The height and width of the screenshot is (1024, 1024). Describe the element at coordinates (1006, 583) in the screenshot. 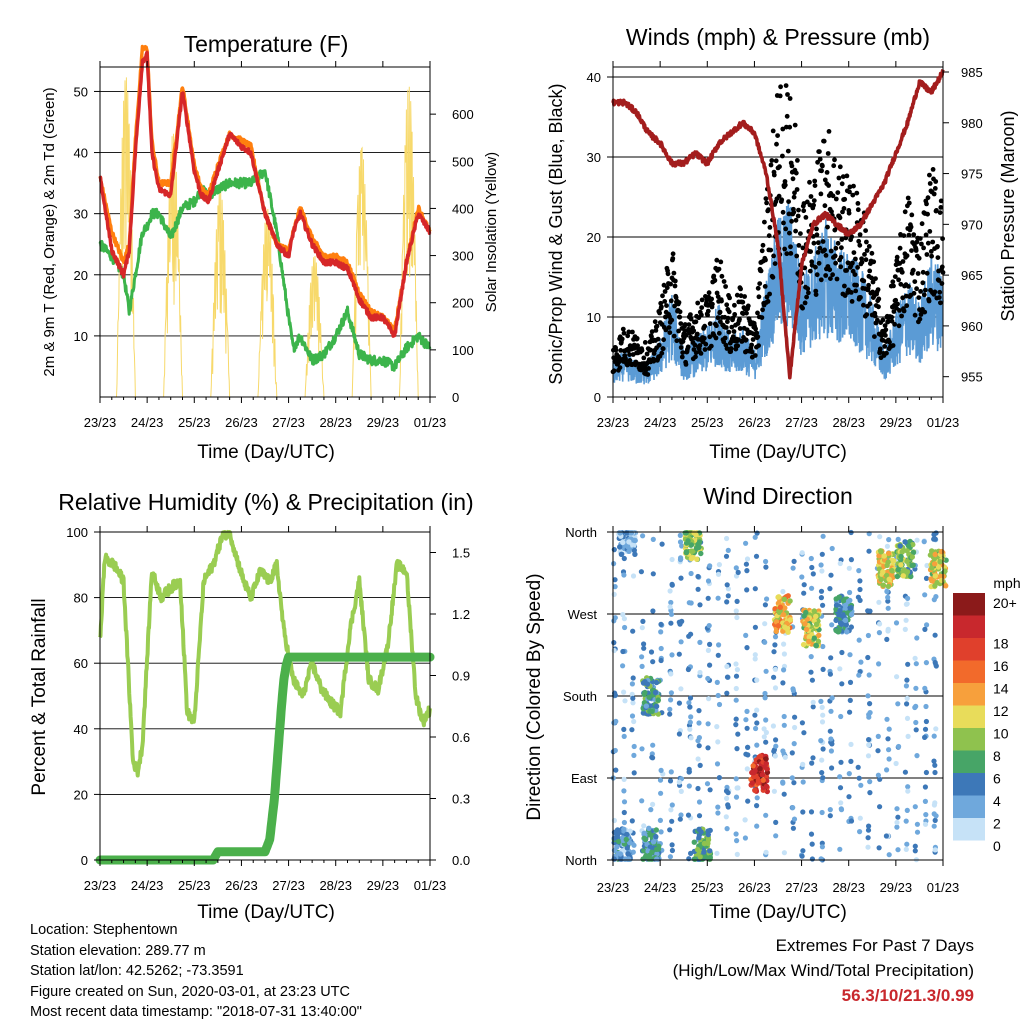

I see `colorbar-title: mph` at that location.